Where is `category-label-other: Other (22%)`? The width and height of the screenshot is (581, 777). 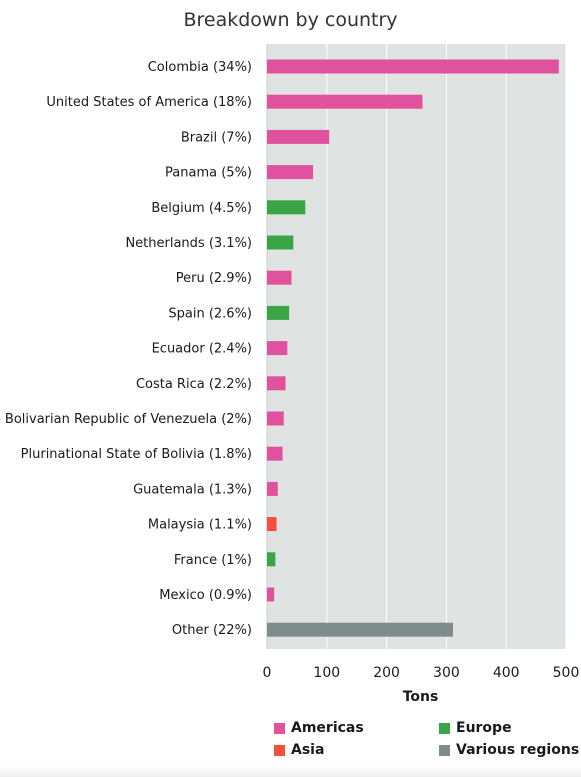
category-label-other: Other (22%) is located at coordinates (212, 630).